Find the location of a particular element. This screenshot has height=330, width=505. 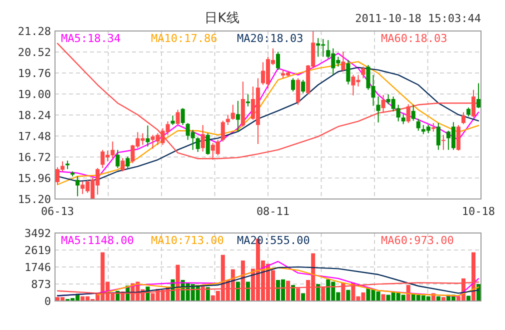

chart-title: 日K线 is located at coordinates (222, 18).